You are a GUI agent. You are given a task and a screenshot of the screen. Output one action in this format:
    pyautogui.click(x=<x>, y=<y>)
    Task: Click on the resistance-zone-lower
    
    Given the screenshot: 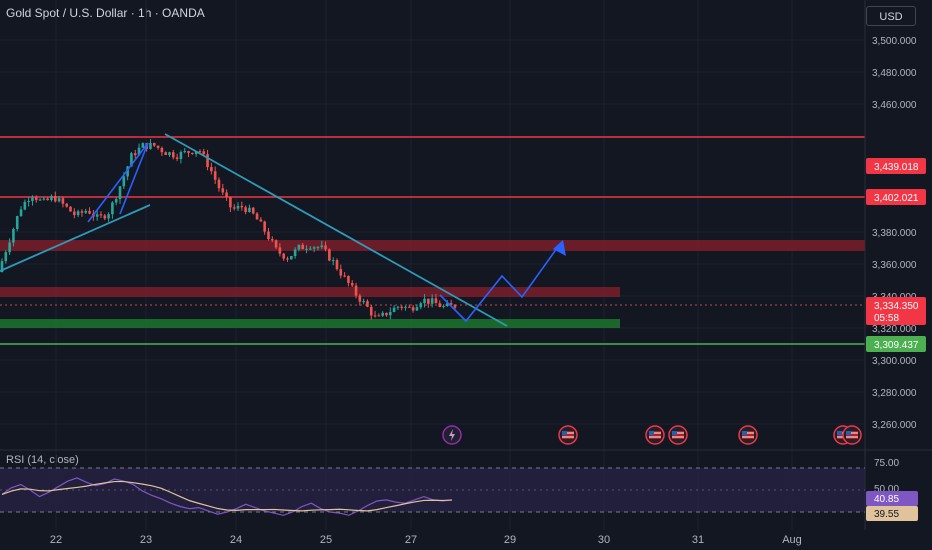 What is the action you would take?
    pyautogui.click(x=310, y=292)
    